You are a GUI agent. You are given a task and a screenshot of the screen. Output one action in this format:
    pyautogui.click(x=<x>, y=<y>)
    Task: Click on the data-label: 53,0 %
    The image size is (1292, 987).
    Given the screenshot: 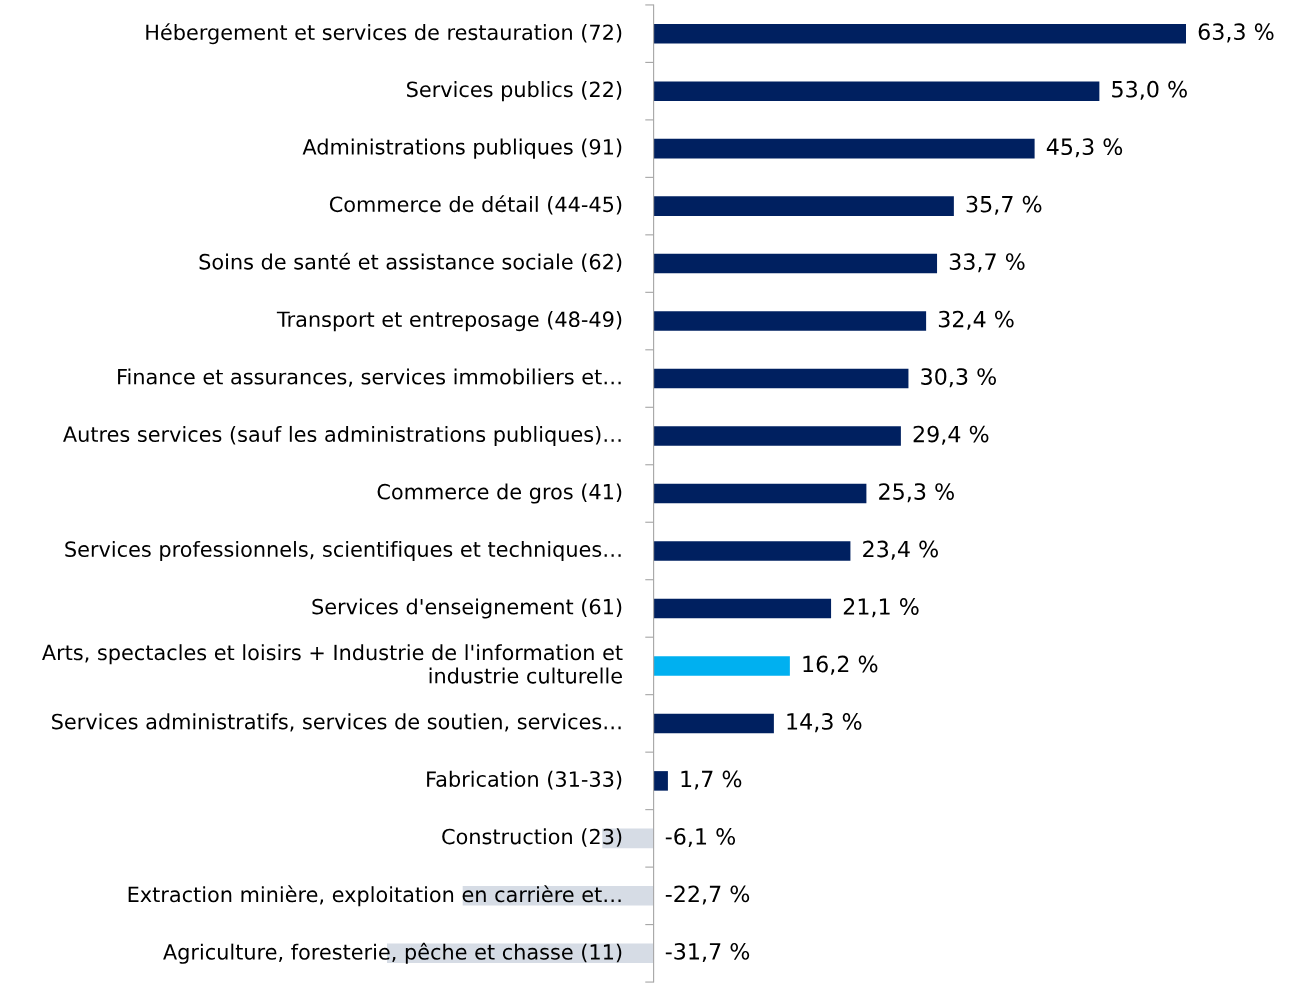 What is the action you would take?
    pyautogui.click(x=1149, y=90)
    